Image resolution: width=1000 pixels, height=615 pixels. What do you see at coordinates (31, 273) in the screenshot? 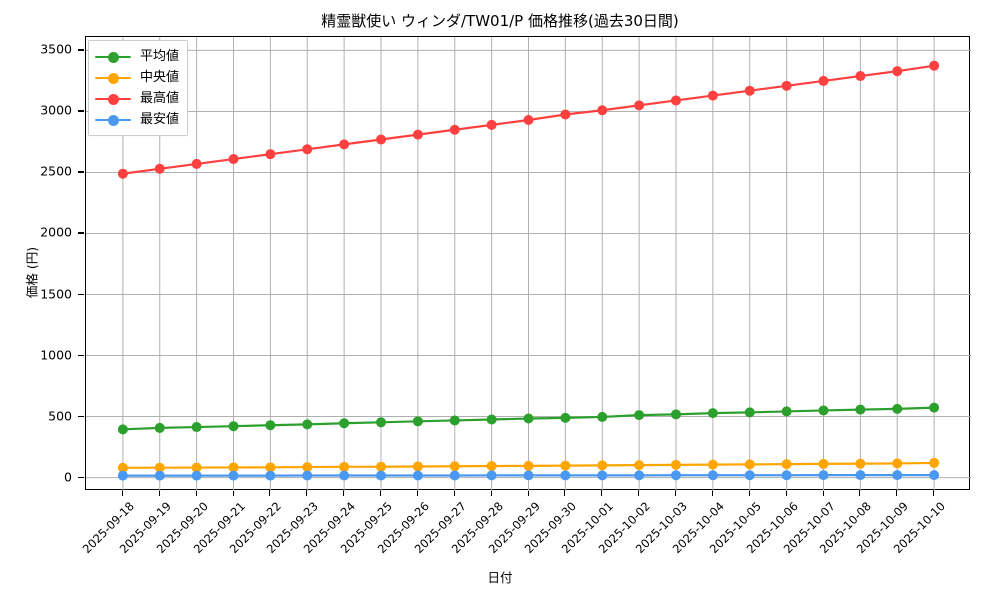
I see `y-axis-label: 価格 (円)` at bounding box center [31, 273].